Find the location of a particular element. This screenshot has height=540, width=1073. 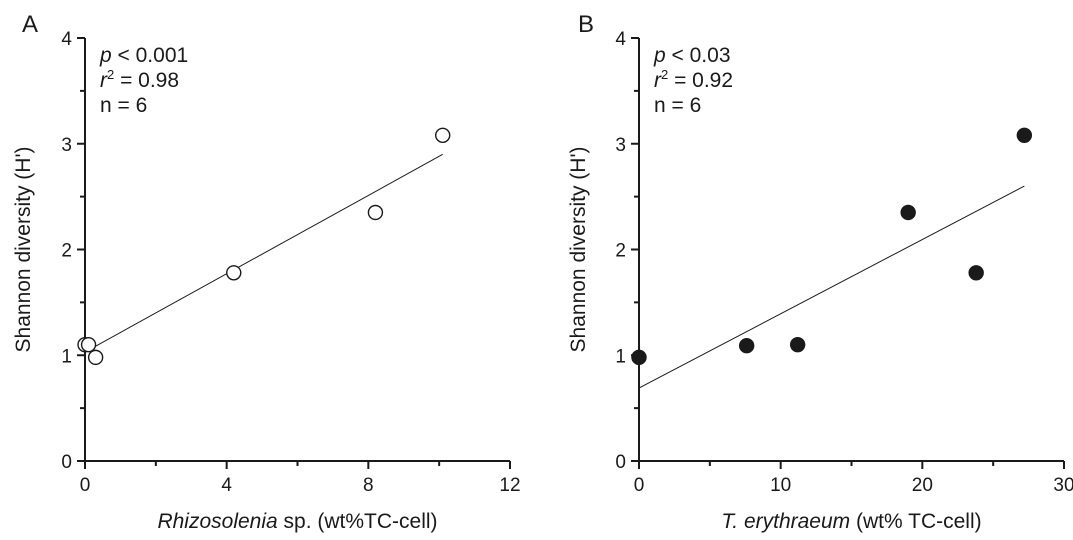

panel-label: B is located at coordinates (586, 24).